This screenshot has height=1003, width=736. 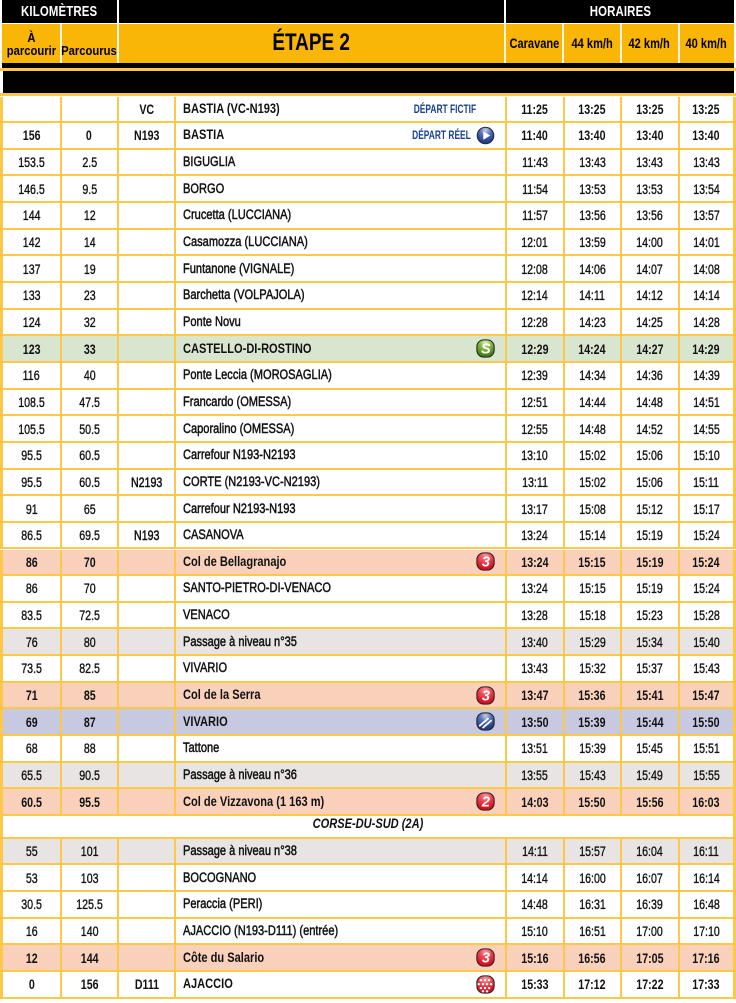 I want to click on svg-text: S, so click(x=486, y=349).